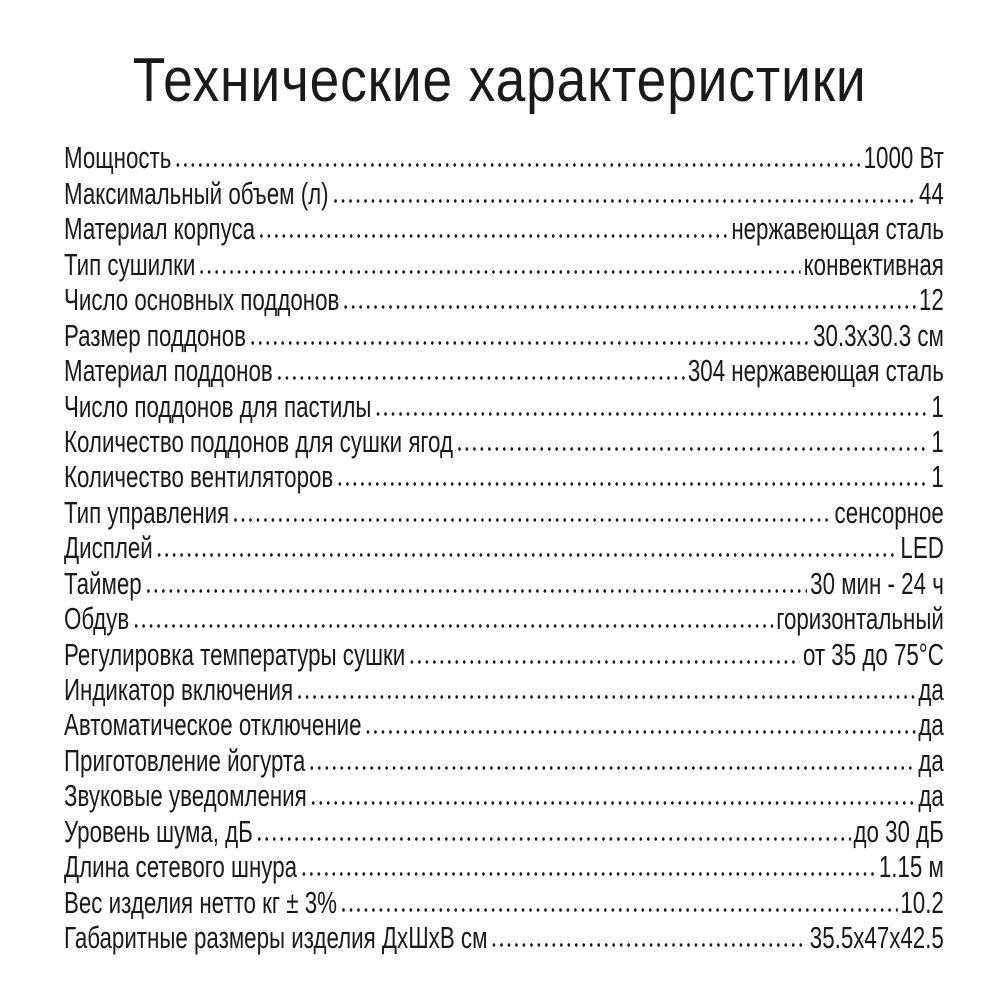 The width and height of the screenshot is (1000, 1000). I want to click on spec-value: от 35 до 75°С, so click(873, 654).